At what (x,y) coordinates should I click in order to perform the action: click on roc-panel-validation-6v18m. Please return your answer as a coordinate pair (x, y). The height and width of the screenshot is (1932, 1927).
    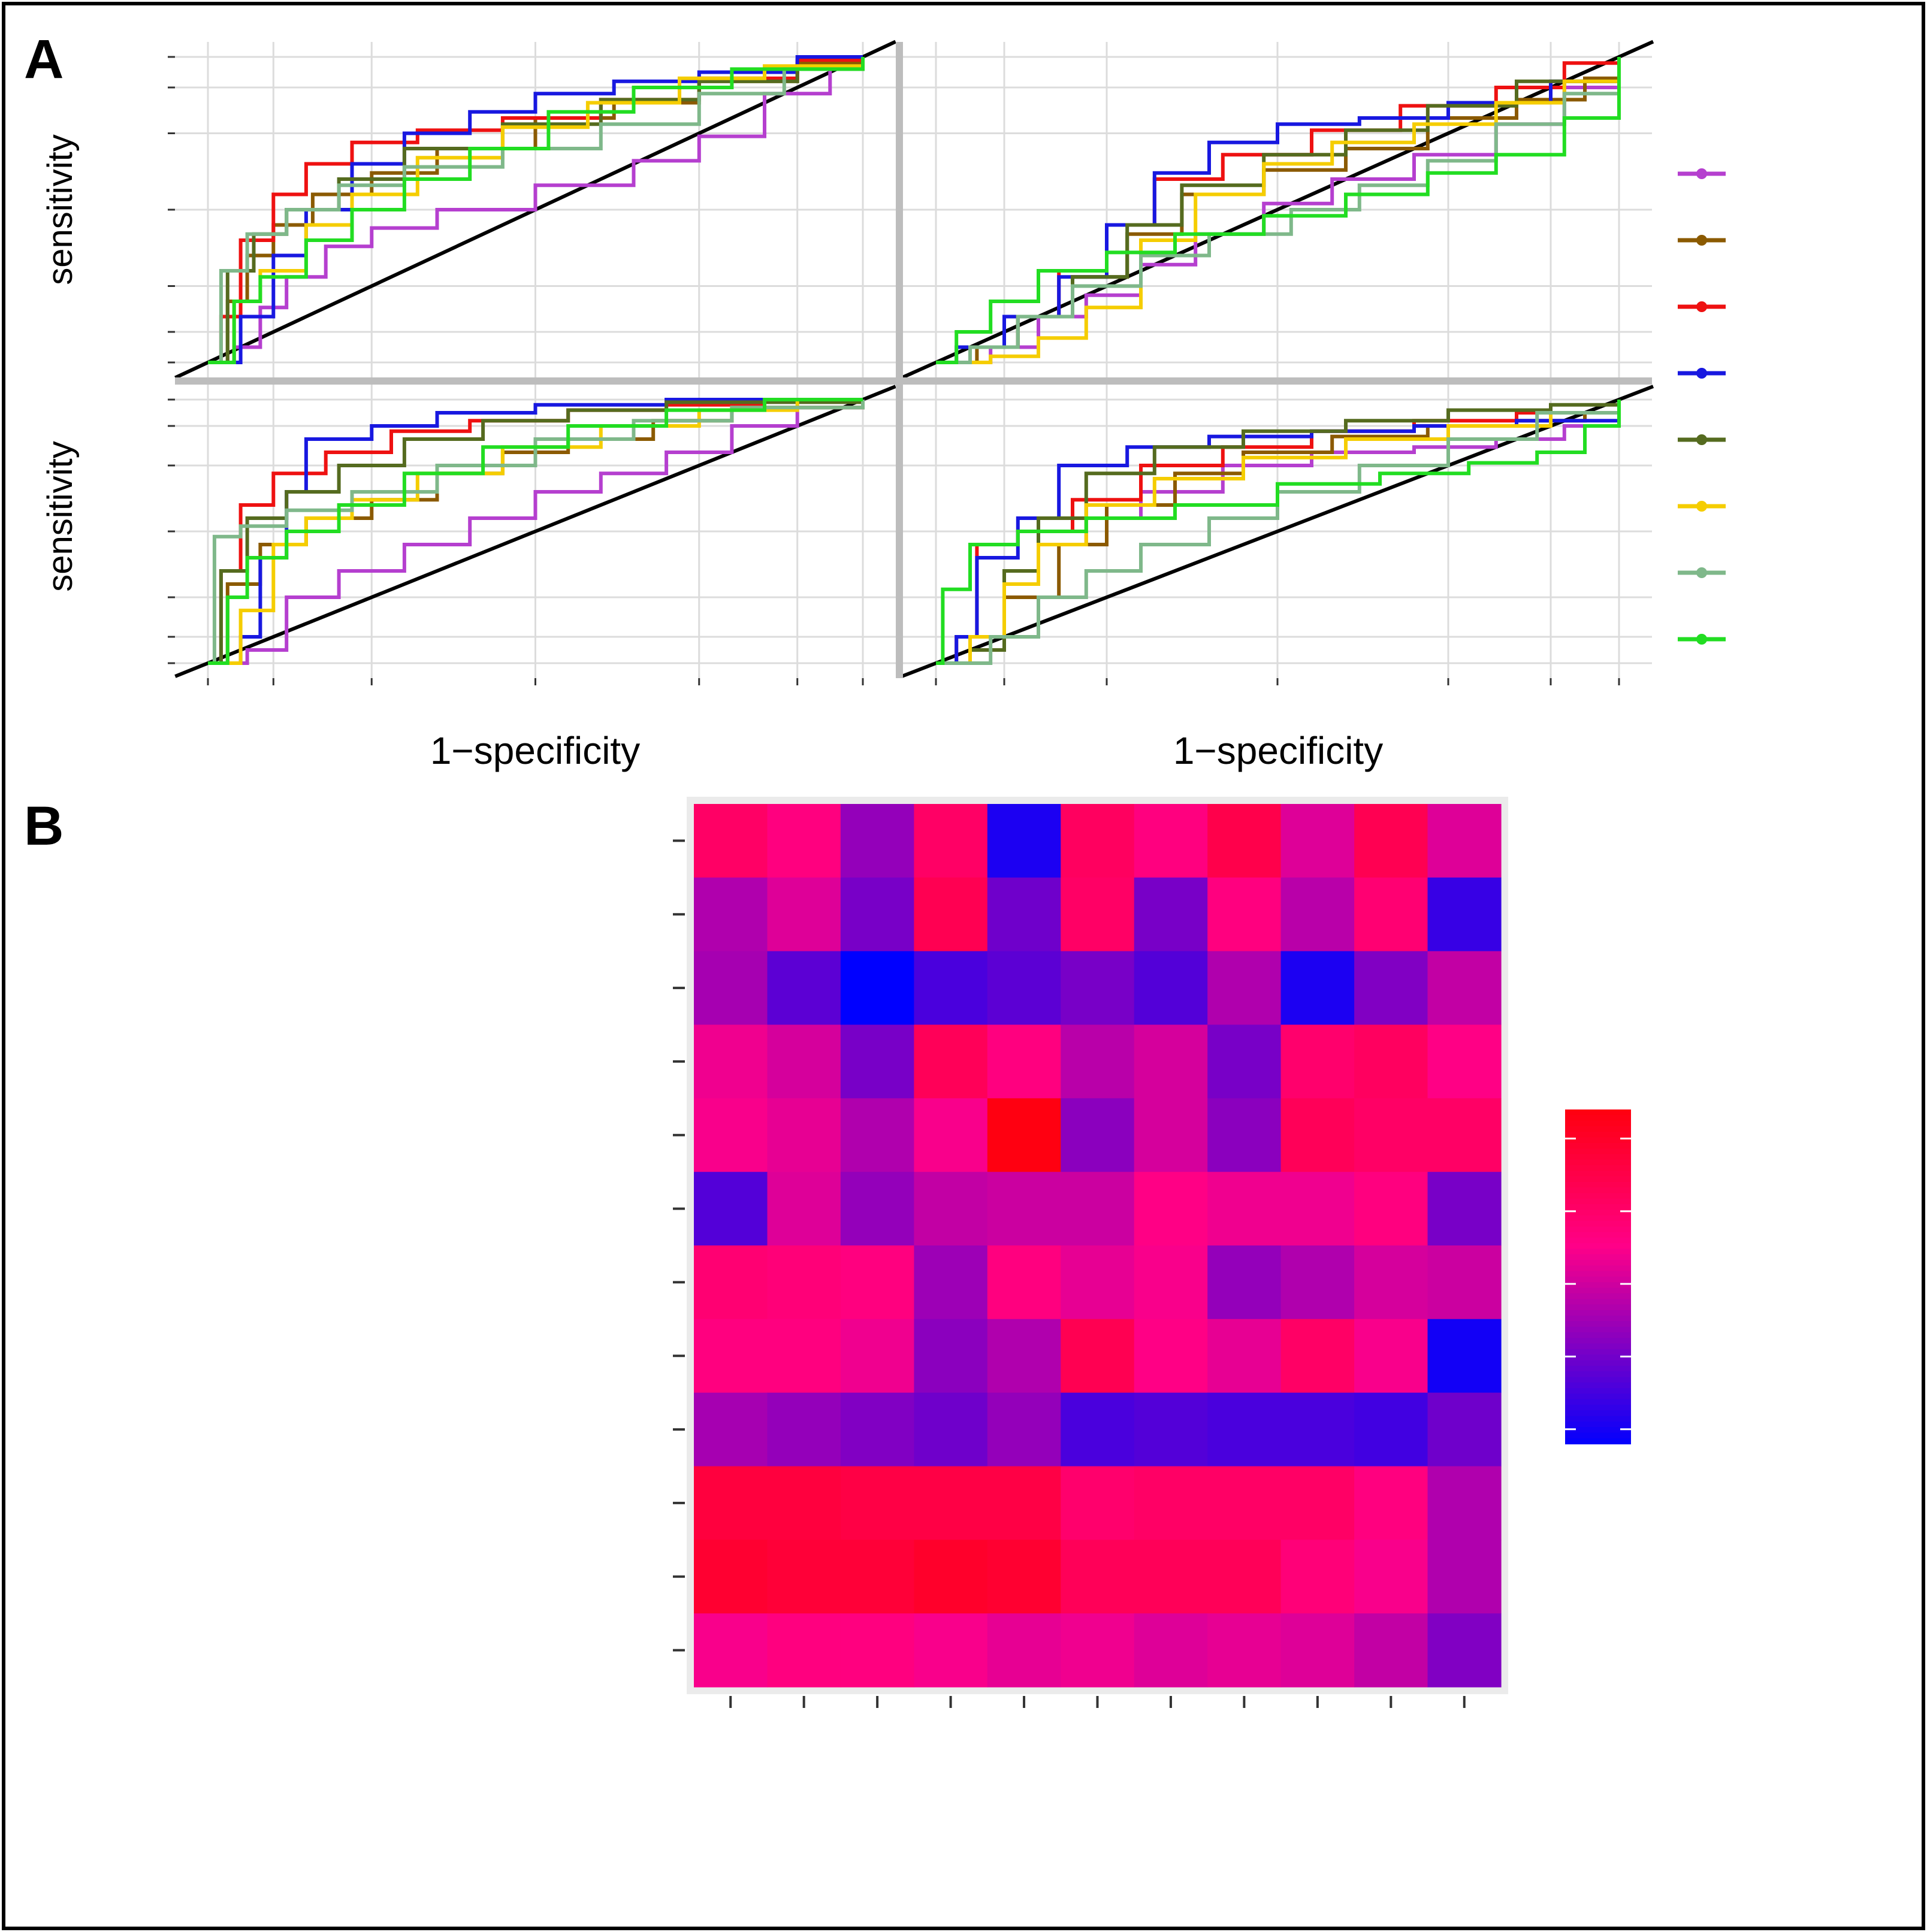
    Looking at the image, I should click on (1277, 531).